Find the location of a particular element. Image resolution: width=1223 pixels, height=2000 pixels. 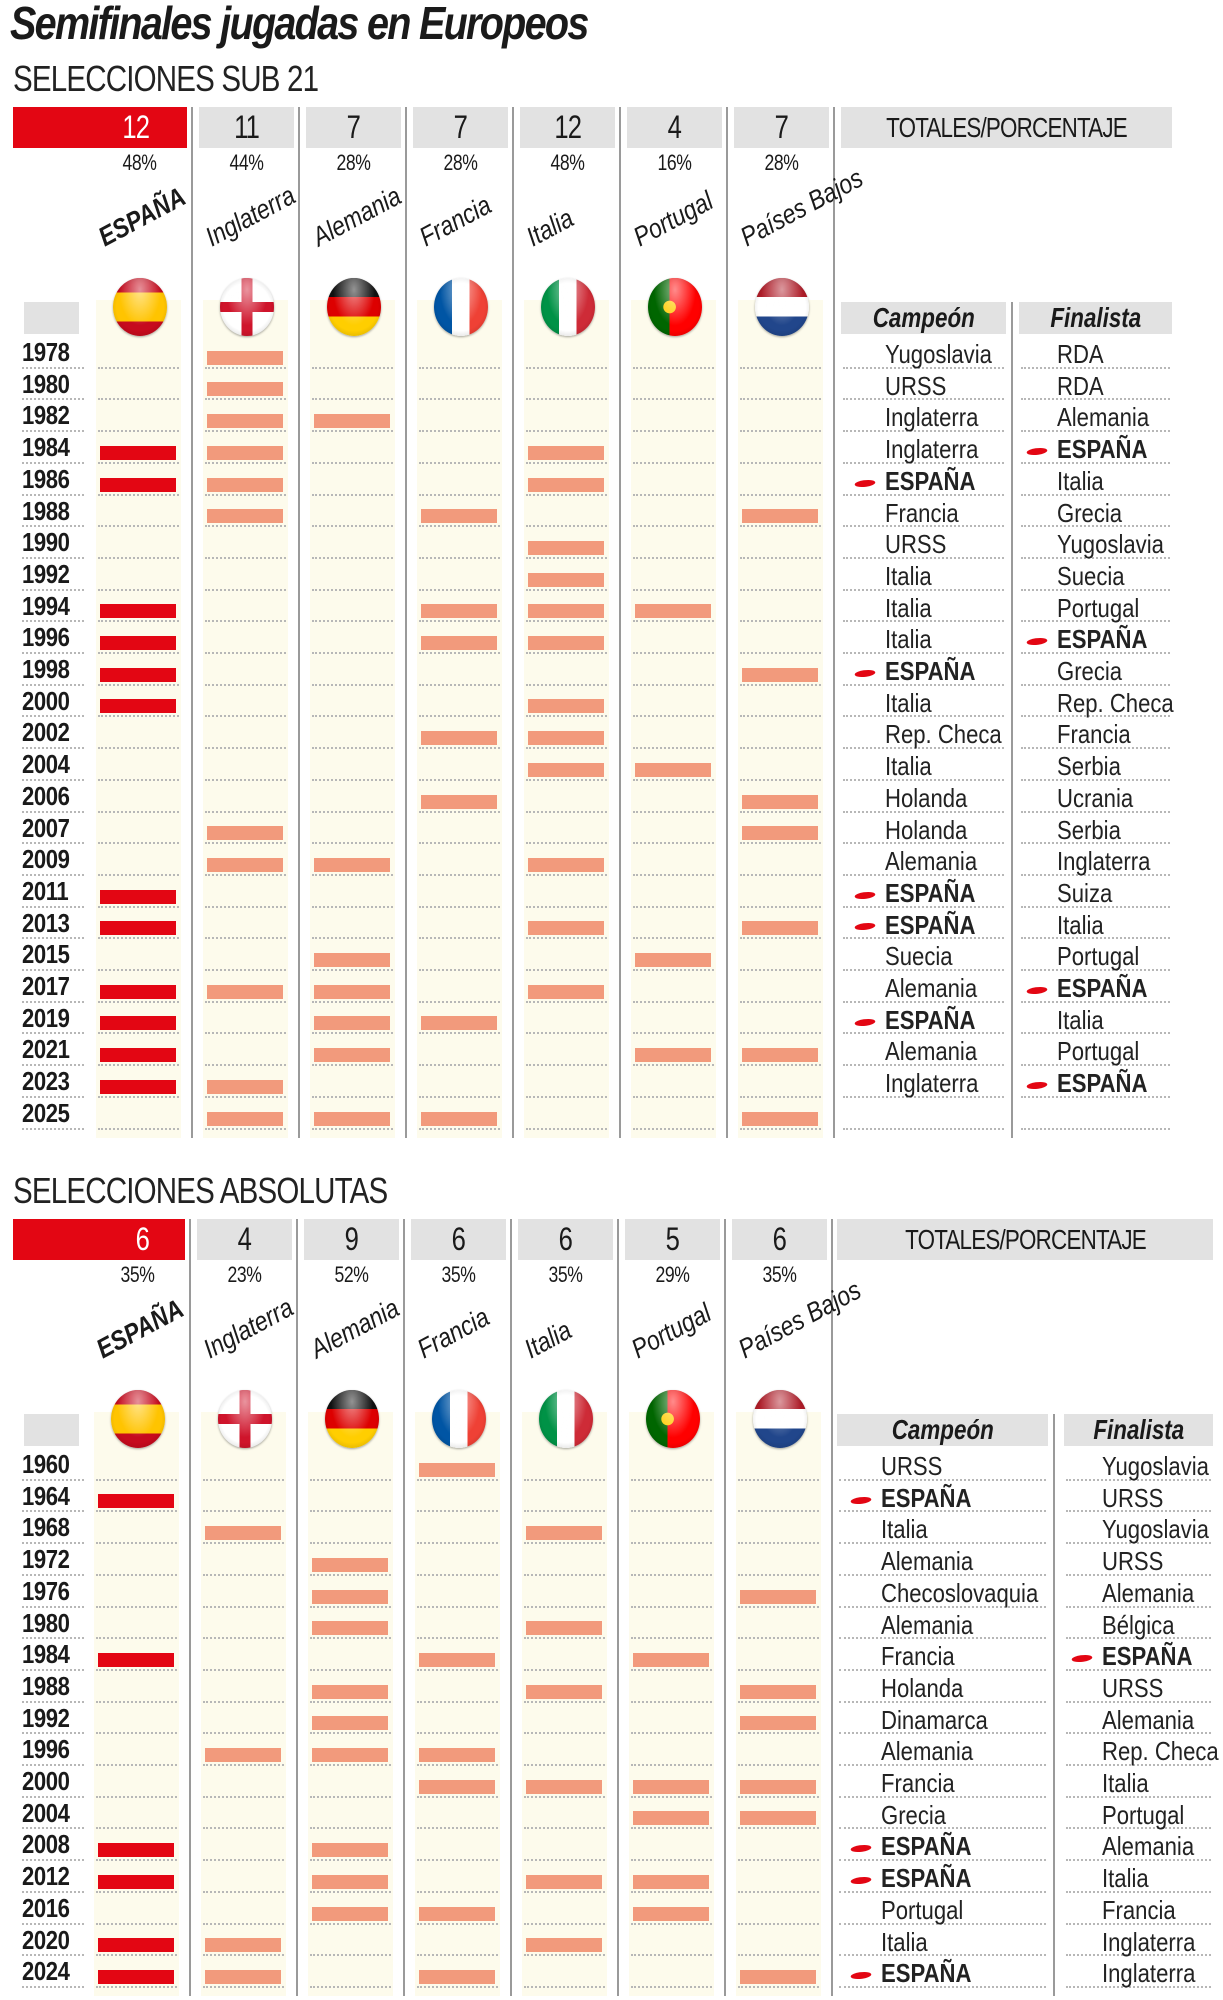

team-label: Inglaterra is located at coordinates (250, 216).